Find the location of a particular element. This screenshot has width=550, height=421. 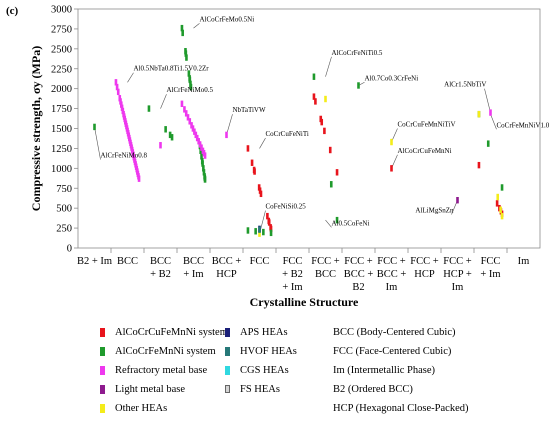

legend-label: Refractory metal base is located at coordinates (161, 370).